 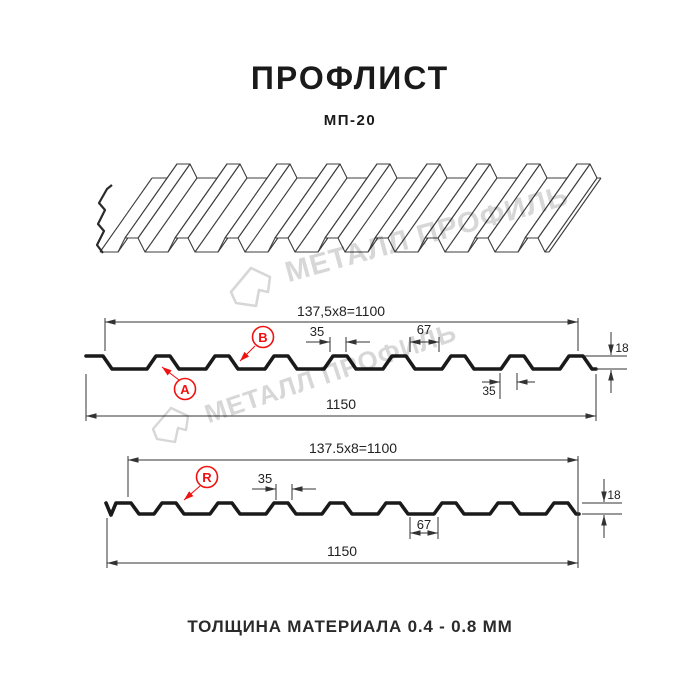 I want to click on callout-b: B, so click(x=257, y=343).